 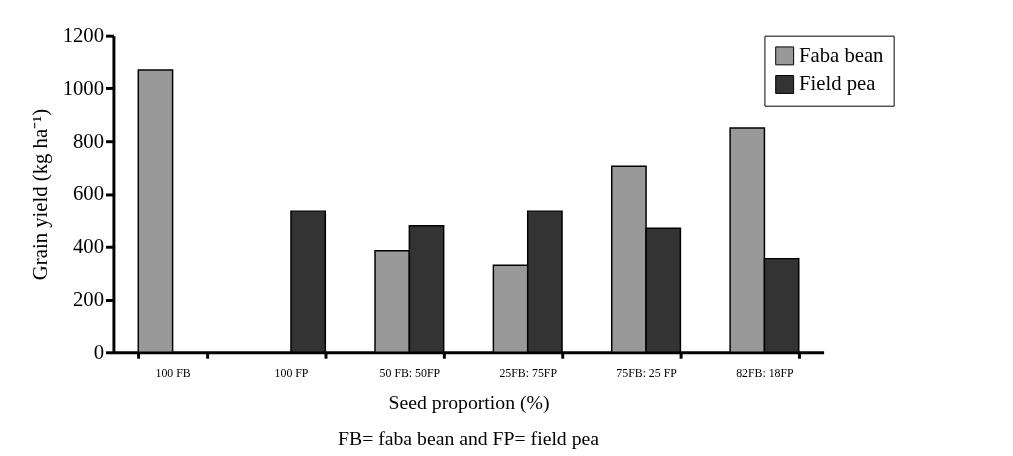 What do you see at coordinates (40, 194) in the screenshot?
I see `y-axis-title: Grain yield (kg ha⁻¹)` at bounding box center [40, 194].